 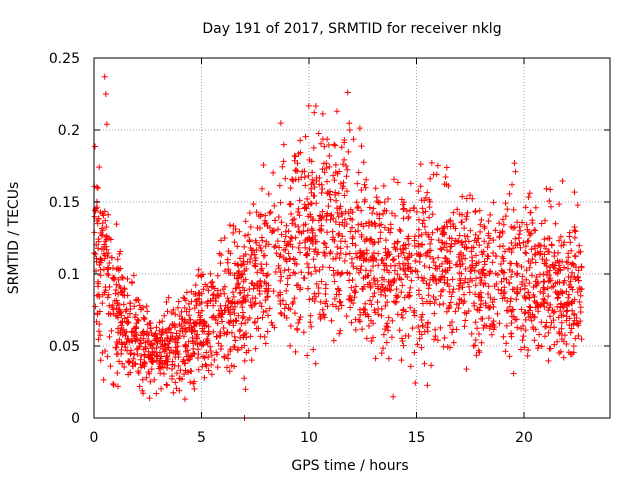 I want to click on x-tick-label: 15, so click(x=417, y=438).